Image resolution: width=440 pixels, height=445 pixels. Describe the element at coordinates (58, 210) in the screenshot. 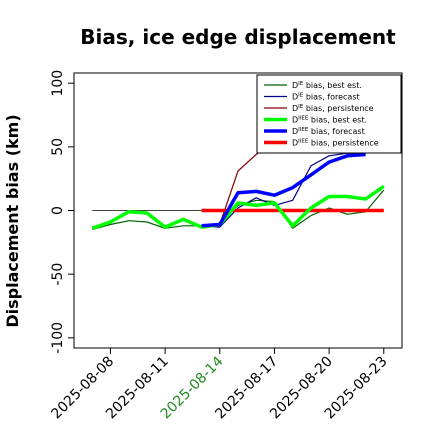

I see `y-tick-label: 0` at that location.